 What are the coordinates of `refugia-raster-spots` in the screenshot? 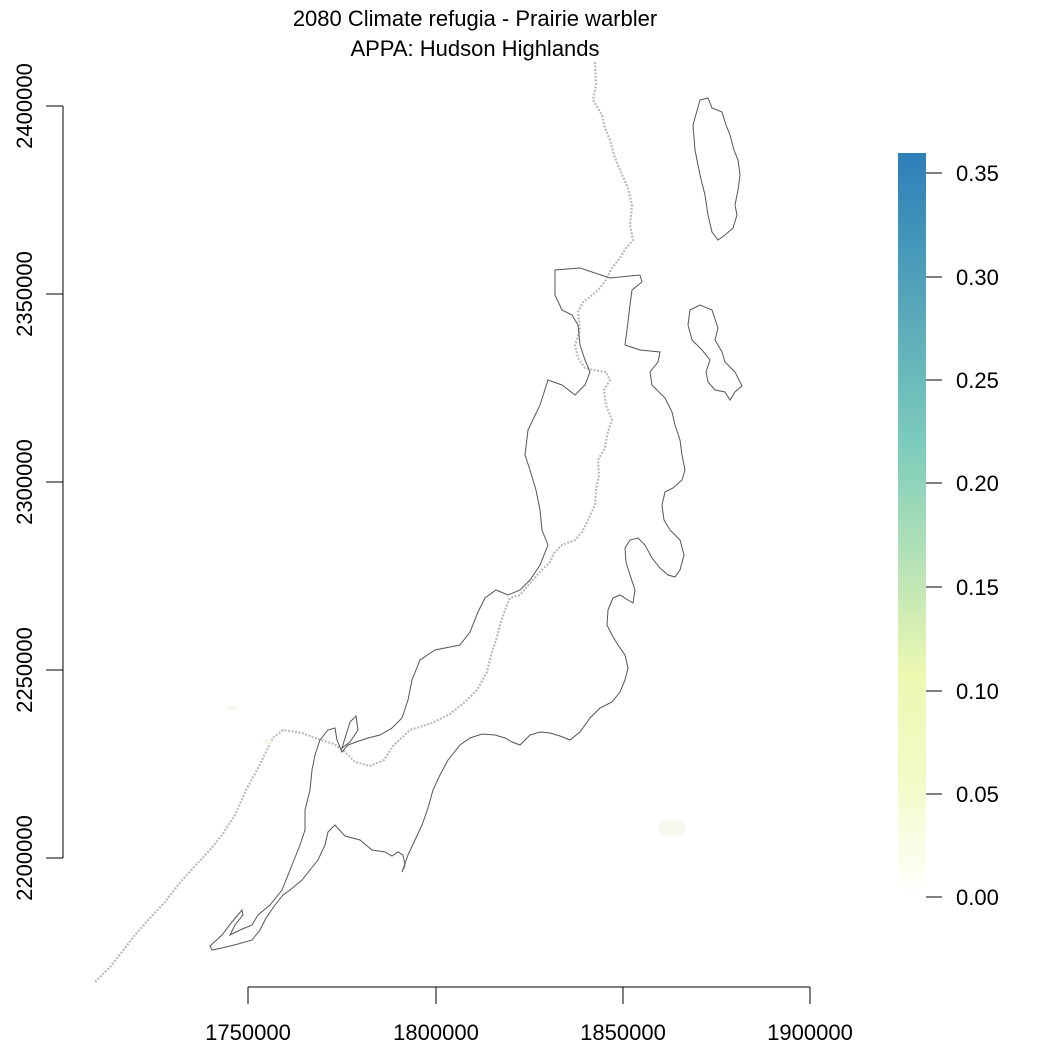 It's located at (457, 770).